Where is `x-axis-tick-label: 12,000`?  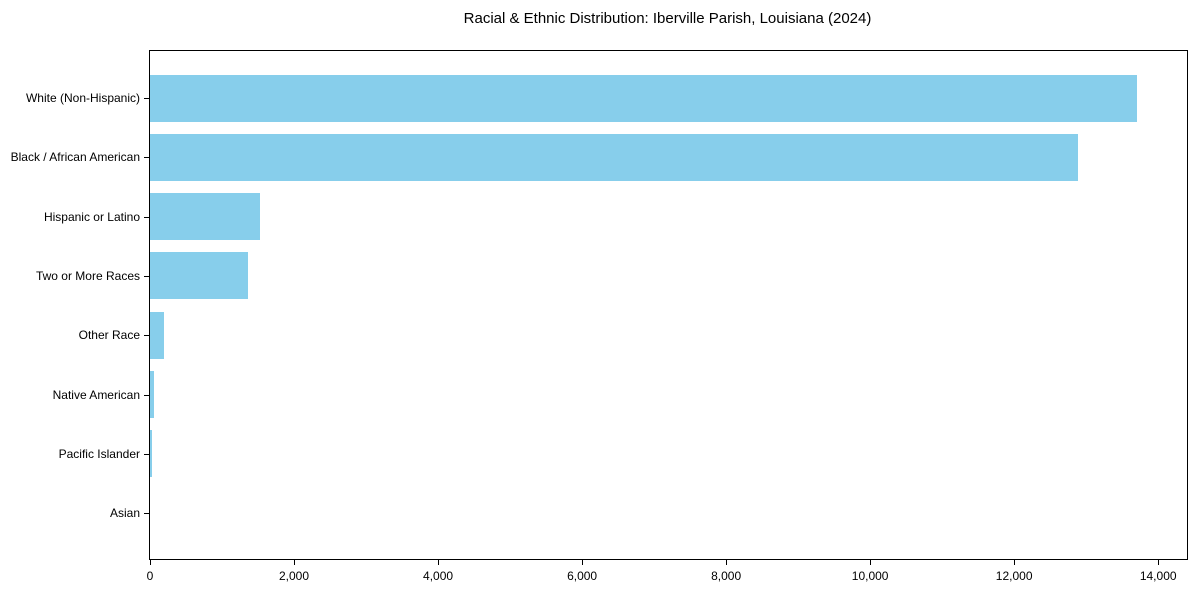
x-axis-tick-label: 12,000 is located at coordinates (1014, 576).